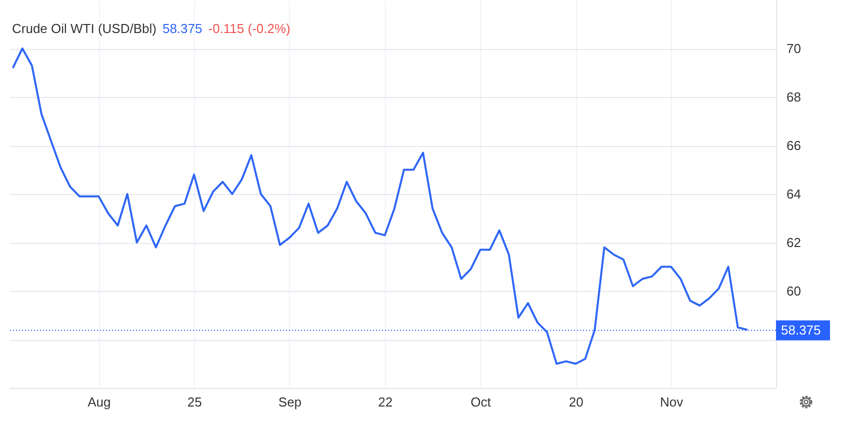  Describe the element at coordinates (194, 402) in the screenshot. I see `x-tick-label: 25` at that location.